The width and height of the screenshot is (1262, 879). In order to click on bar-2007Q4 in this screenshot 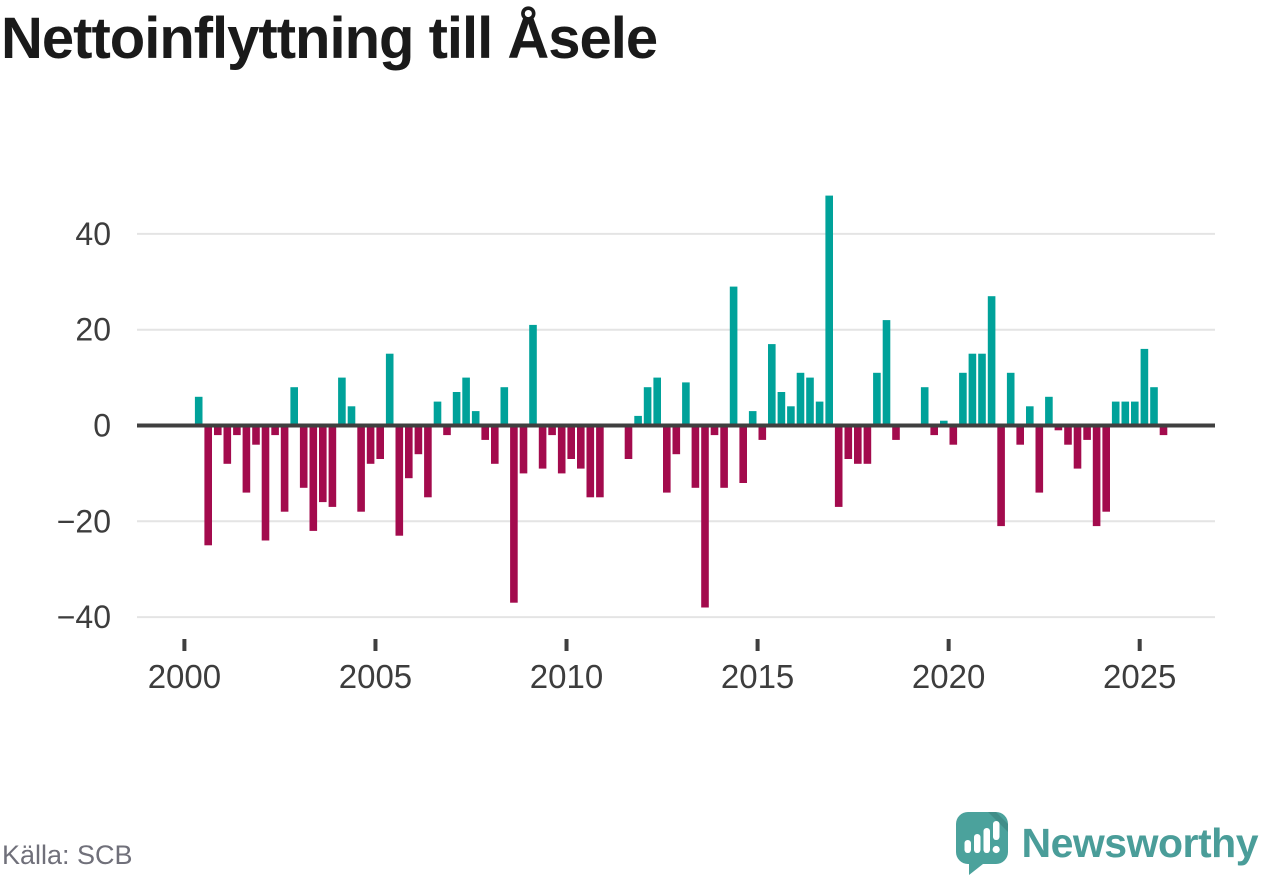, I will do `click(485, 432)`.